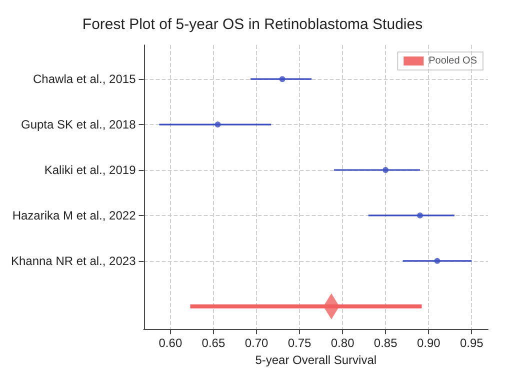  I want to click on chart-title: Forest Plot of 5-year OS in Retinoblastoma Studies, so click(252, 24).